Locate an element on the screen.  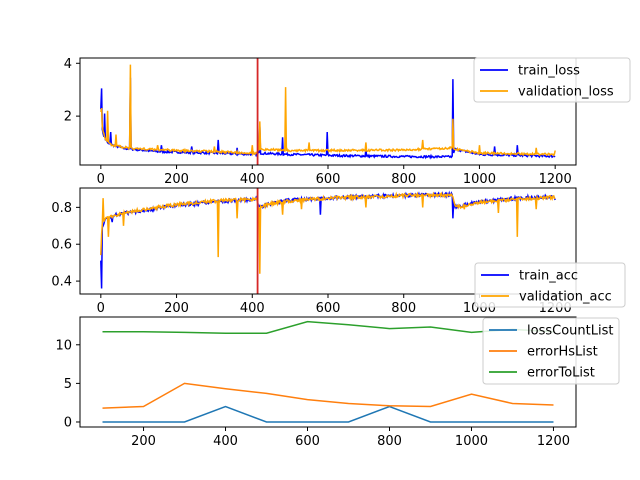
y-tick-label: 0.6 is located at coordinates (61, 245).